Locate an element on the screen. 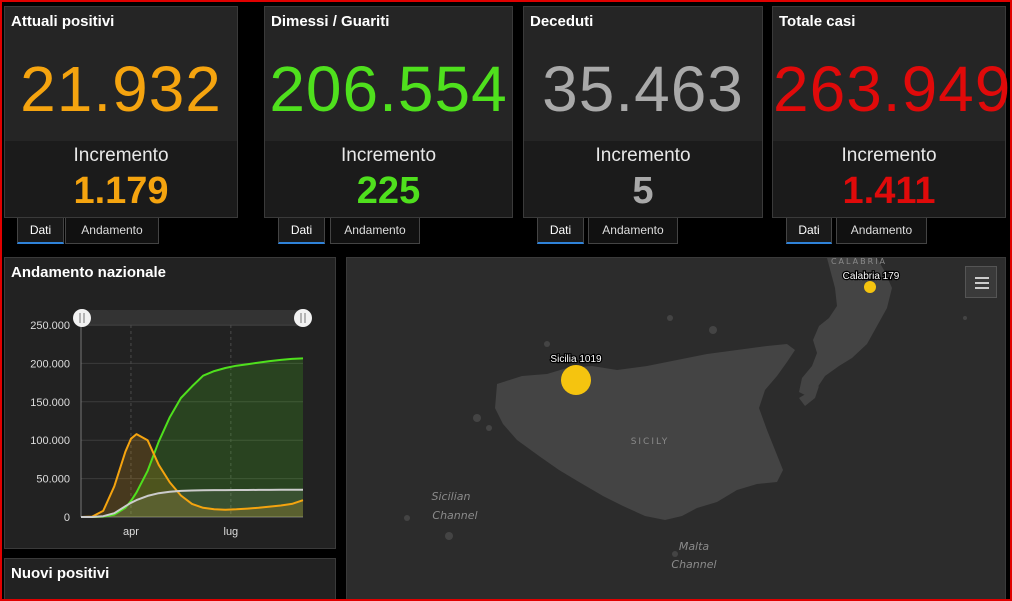  map-marker-calabria is located at coordinates (870, 287).